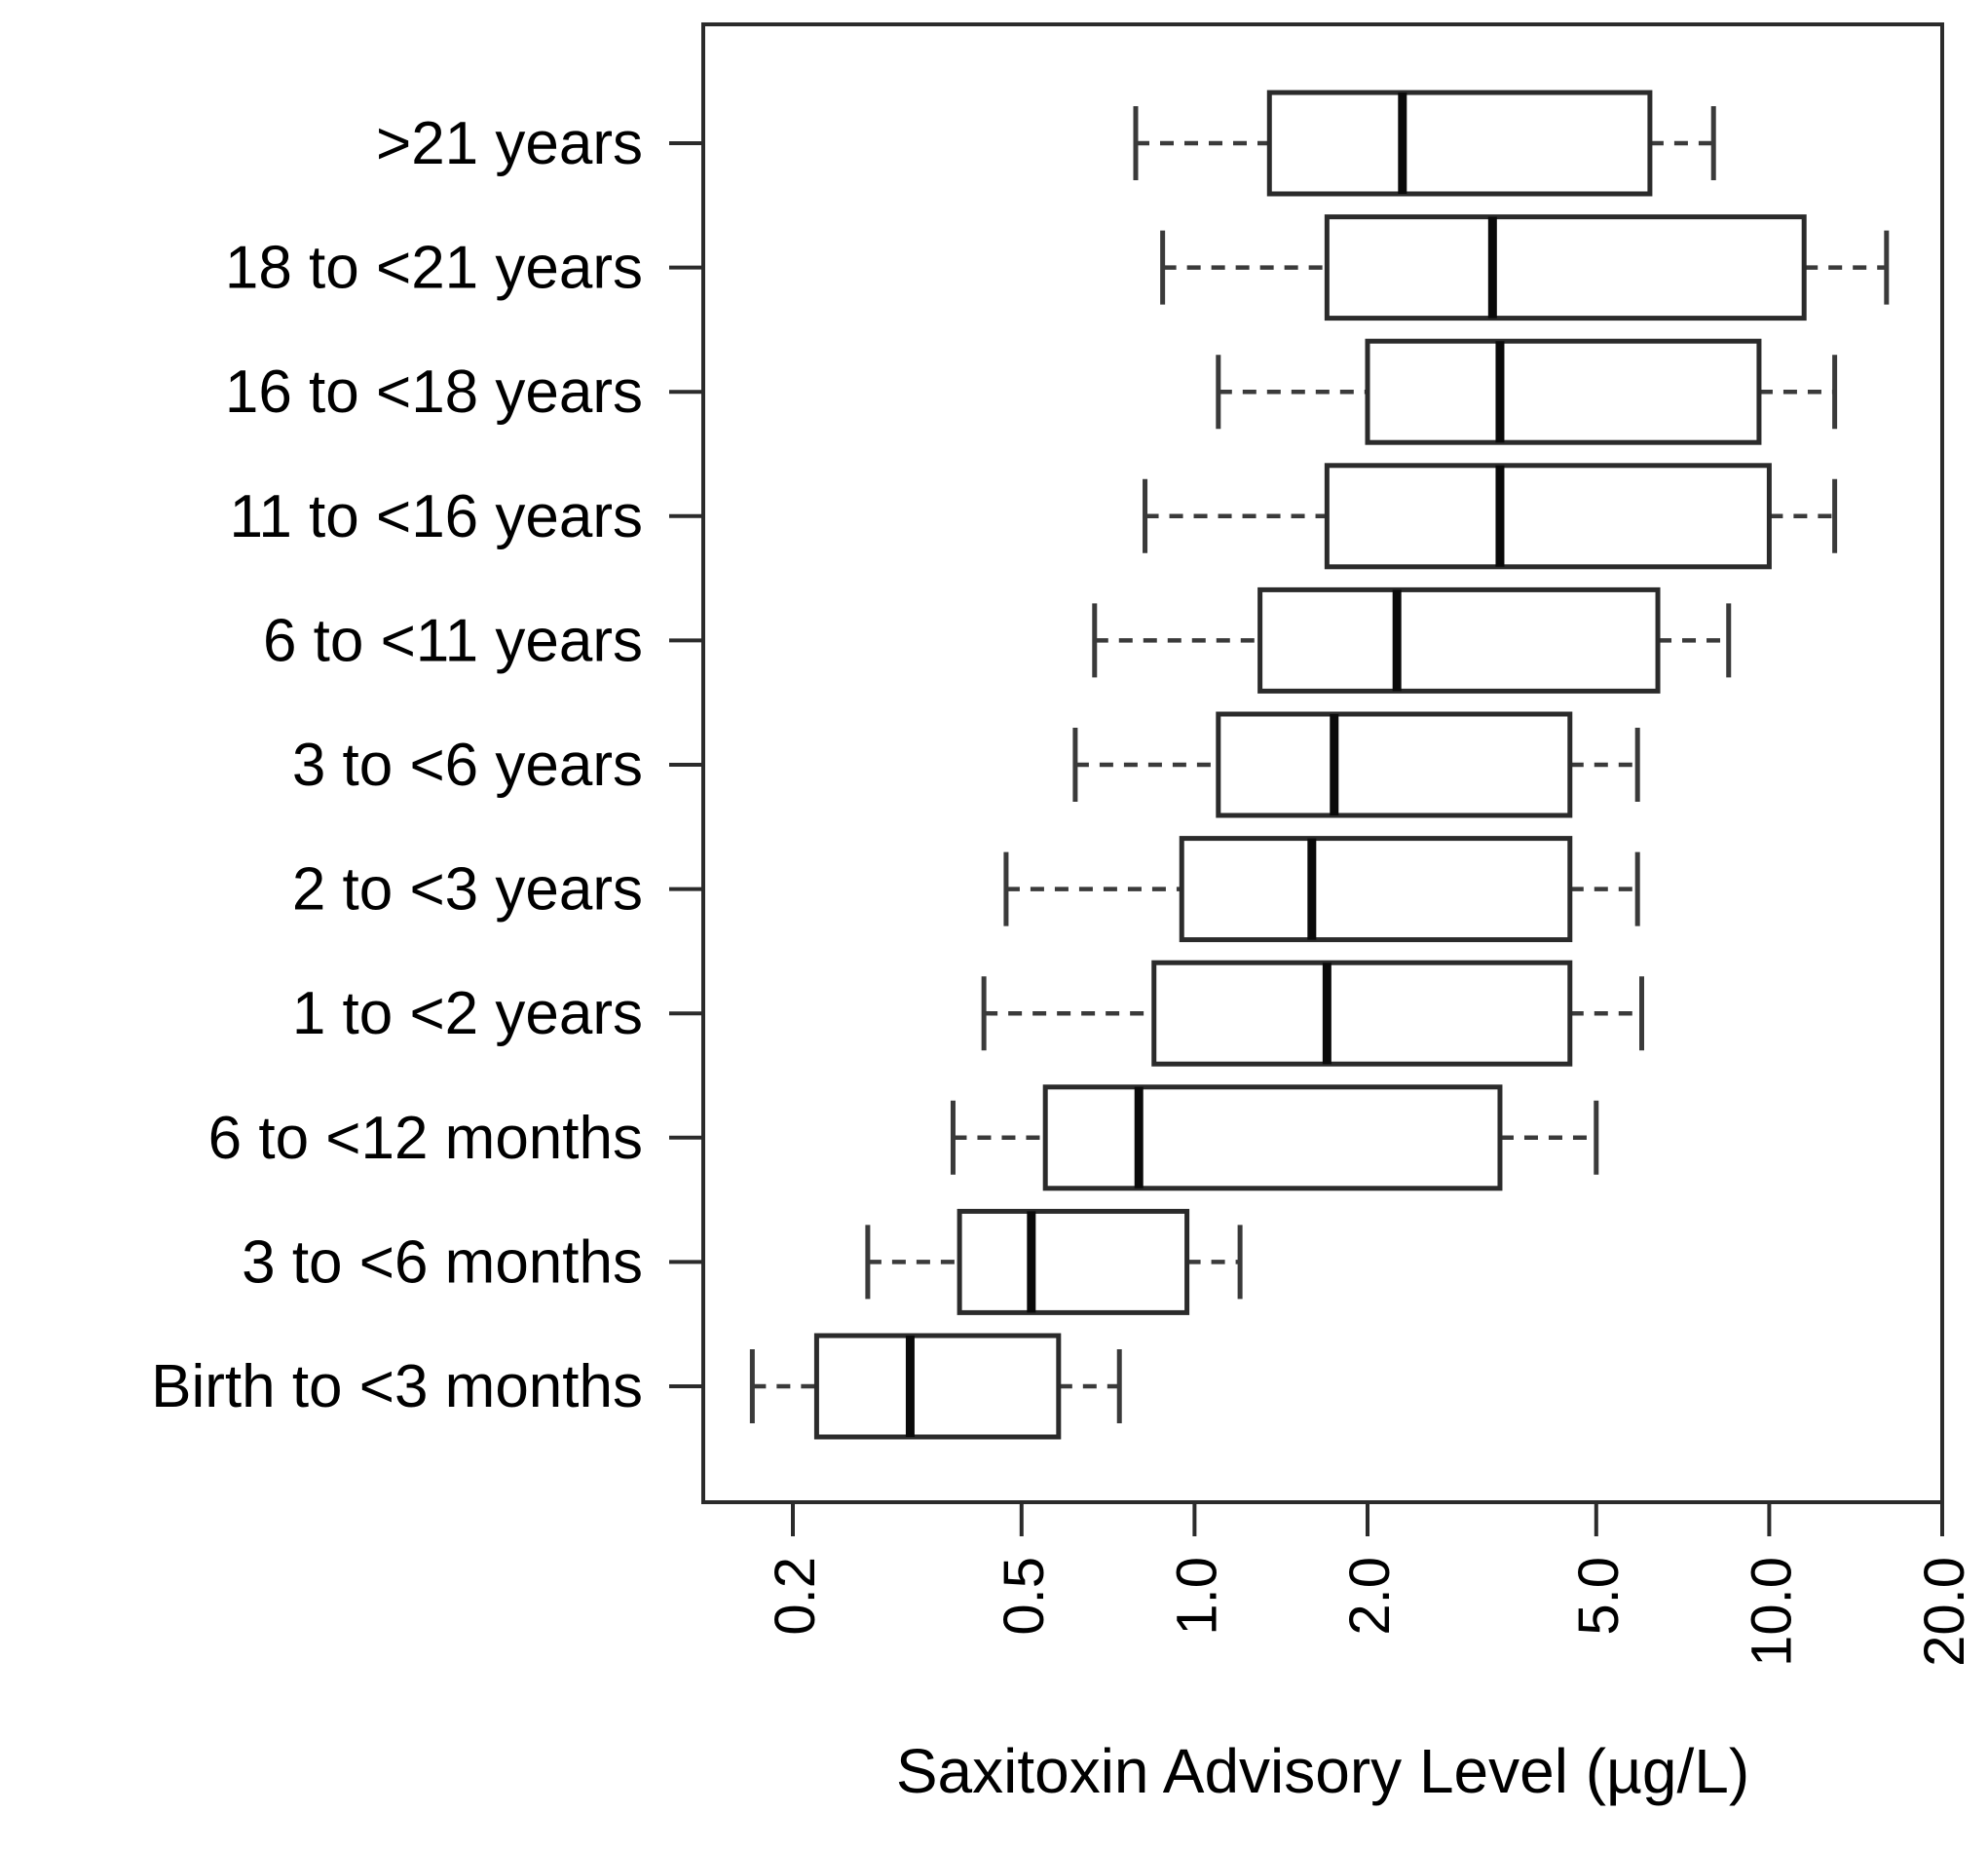  What do you see at coordinates (1944, 1612) in the screenshot?
I see `x-tick-label: 20.0` at bounding box center [1944, 1612].